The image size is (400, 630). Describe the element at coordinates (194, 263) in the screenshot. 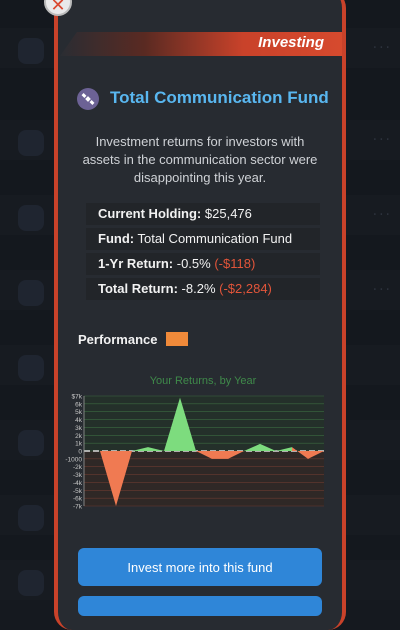

I see `return1-pct: -0.5%` at that location.